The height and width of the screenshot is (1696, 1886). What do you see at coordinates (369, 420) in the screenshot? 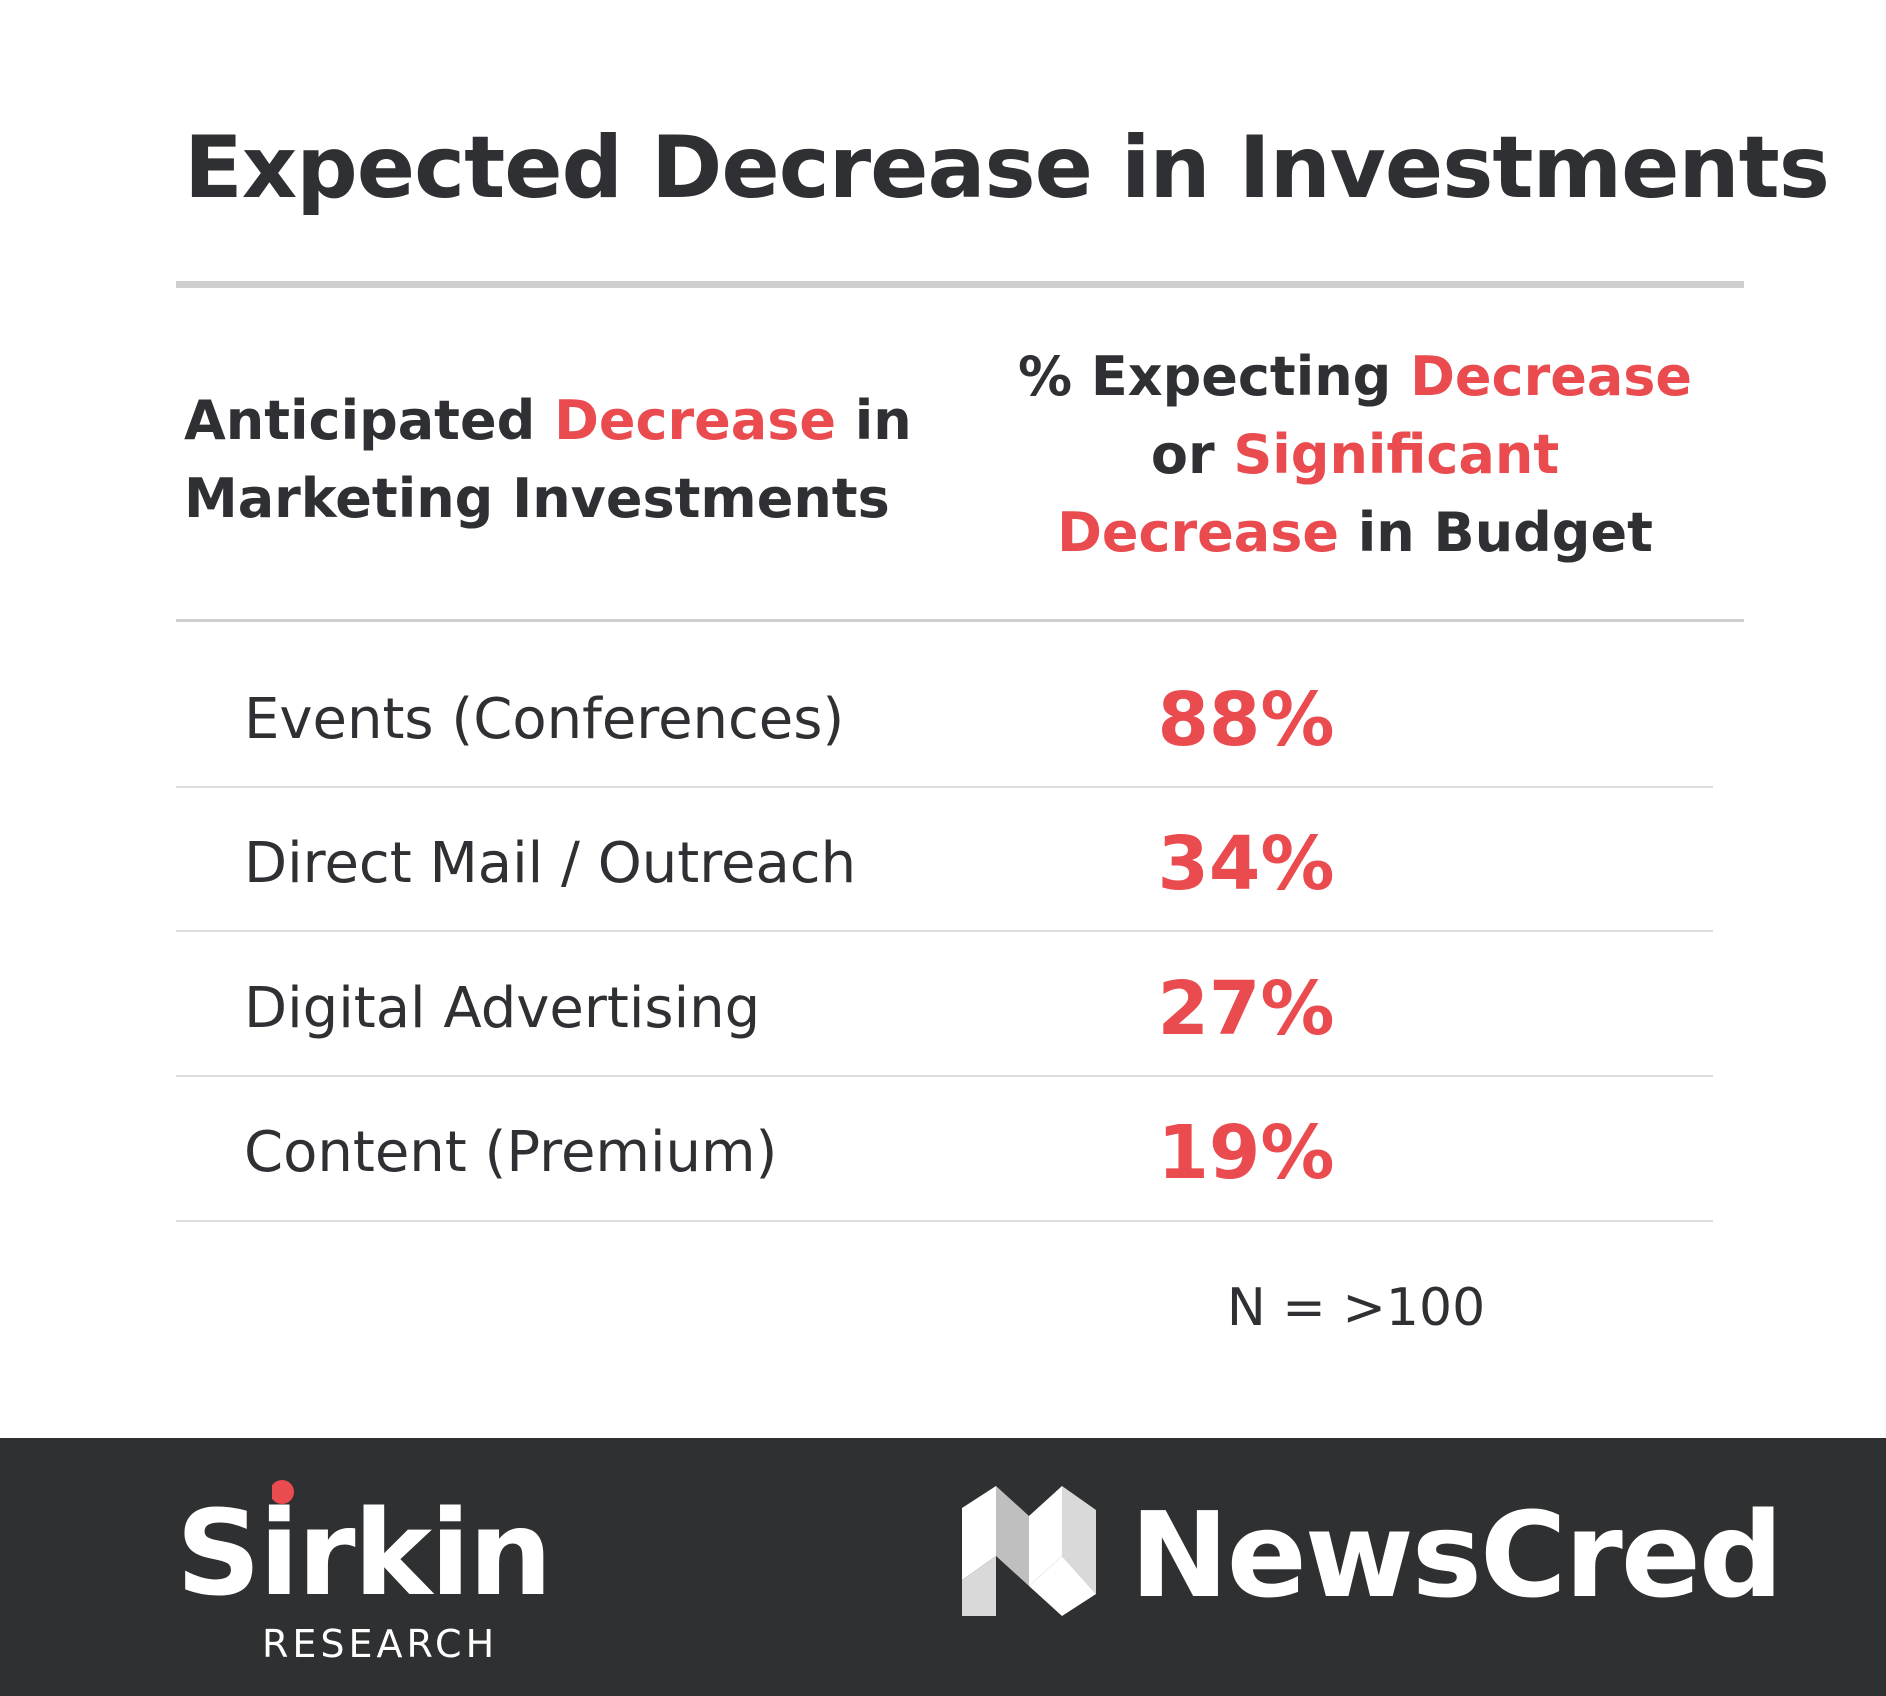
I see `header-text: Anticipated` at bounding box center [369, 420].